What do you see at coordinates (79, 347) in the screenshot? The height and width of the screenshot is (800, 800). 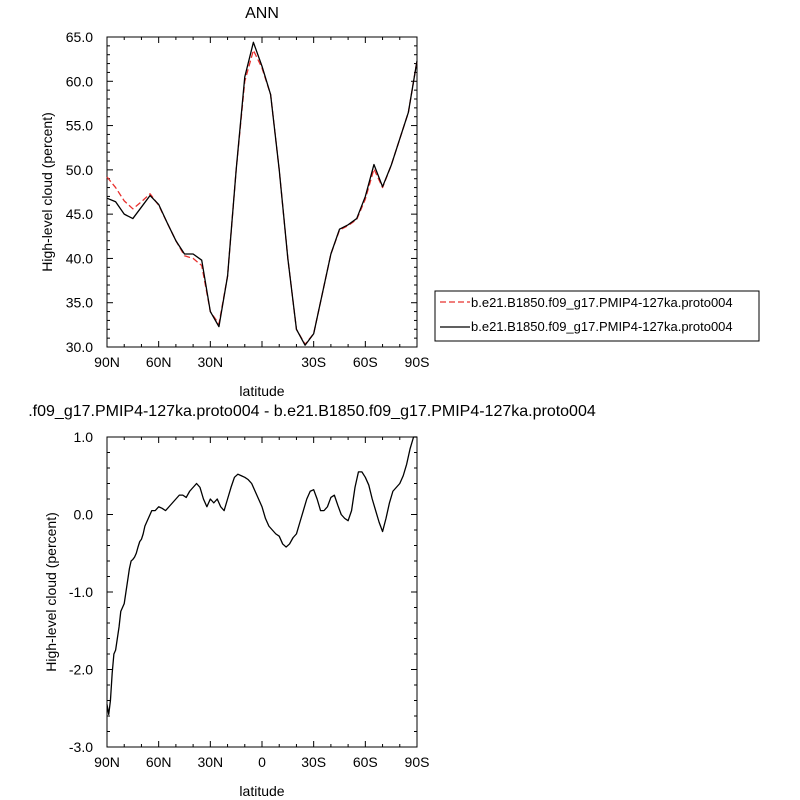 I see `chart-top-y-tick-label: 30.0` at bounding box center [79, 347].